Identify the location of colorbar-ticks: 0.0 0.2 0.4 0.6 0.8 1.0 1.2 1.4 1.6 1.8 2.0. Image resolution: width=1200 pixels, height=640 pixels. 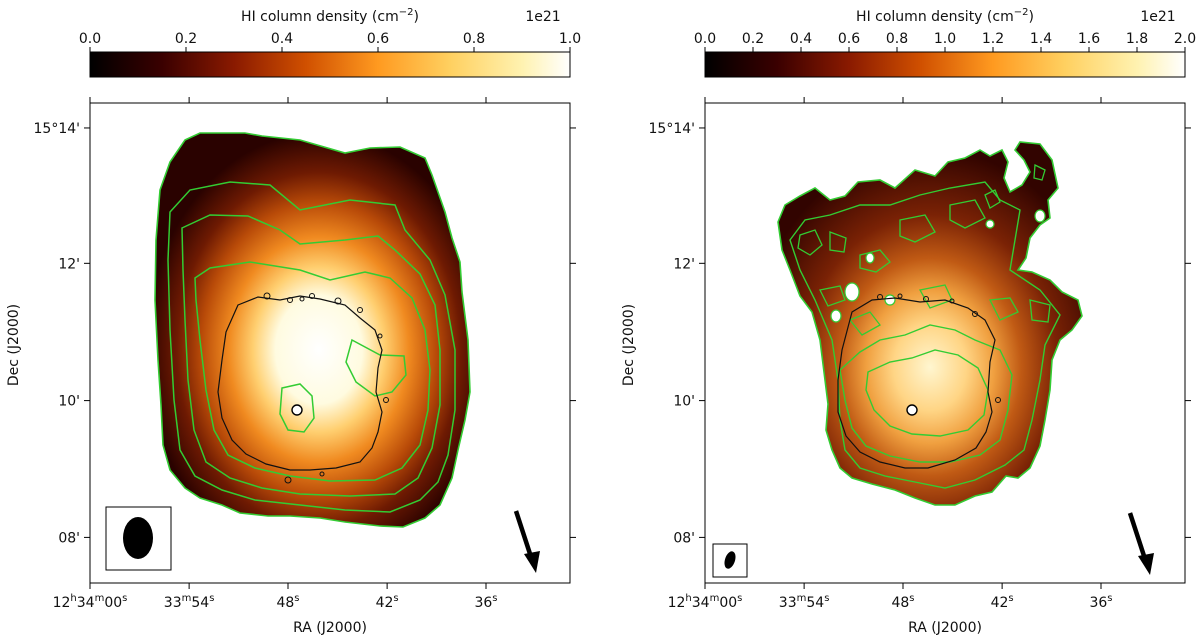
(945, 41).